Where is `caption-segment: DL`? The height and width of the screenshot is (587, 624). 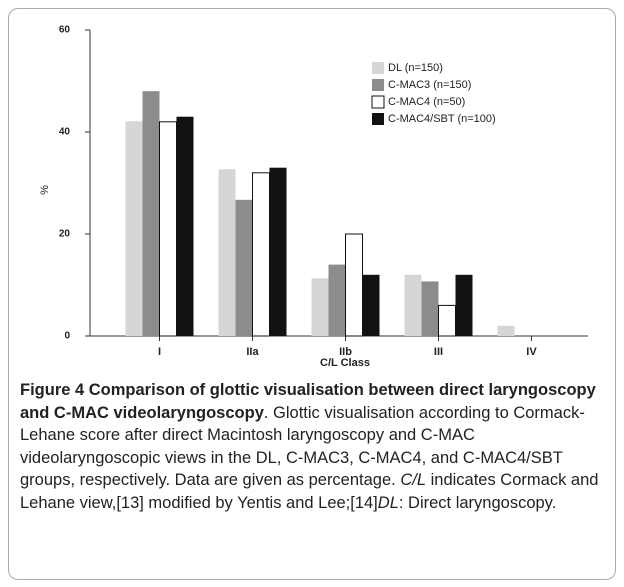
caption-segment: DL is located at coordinates (388, 502).